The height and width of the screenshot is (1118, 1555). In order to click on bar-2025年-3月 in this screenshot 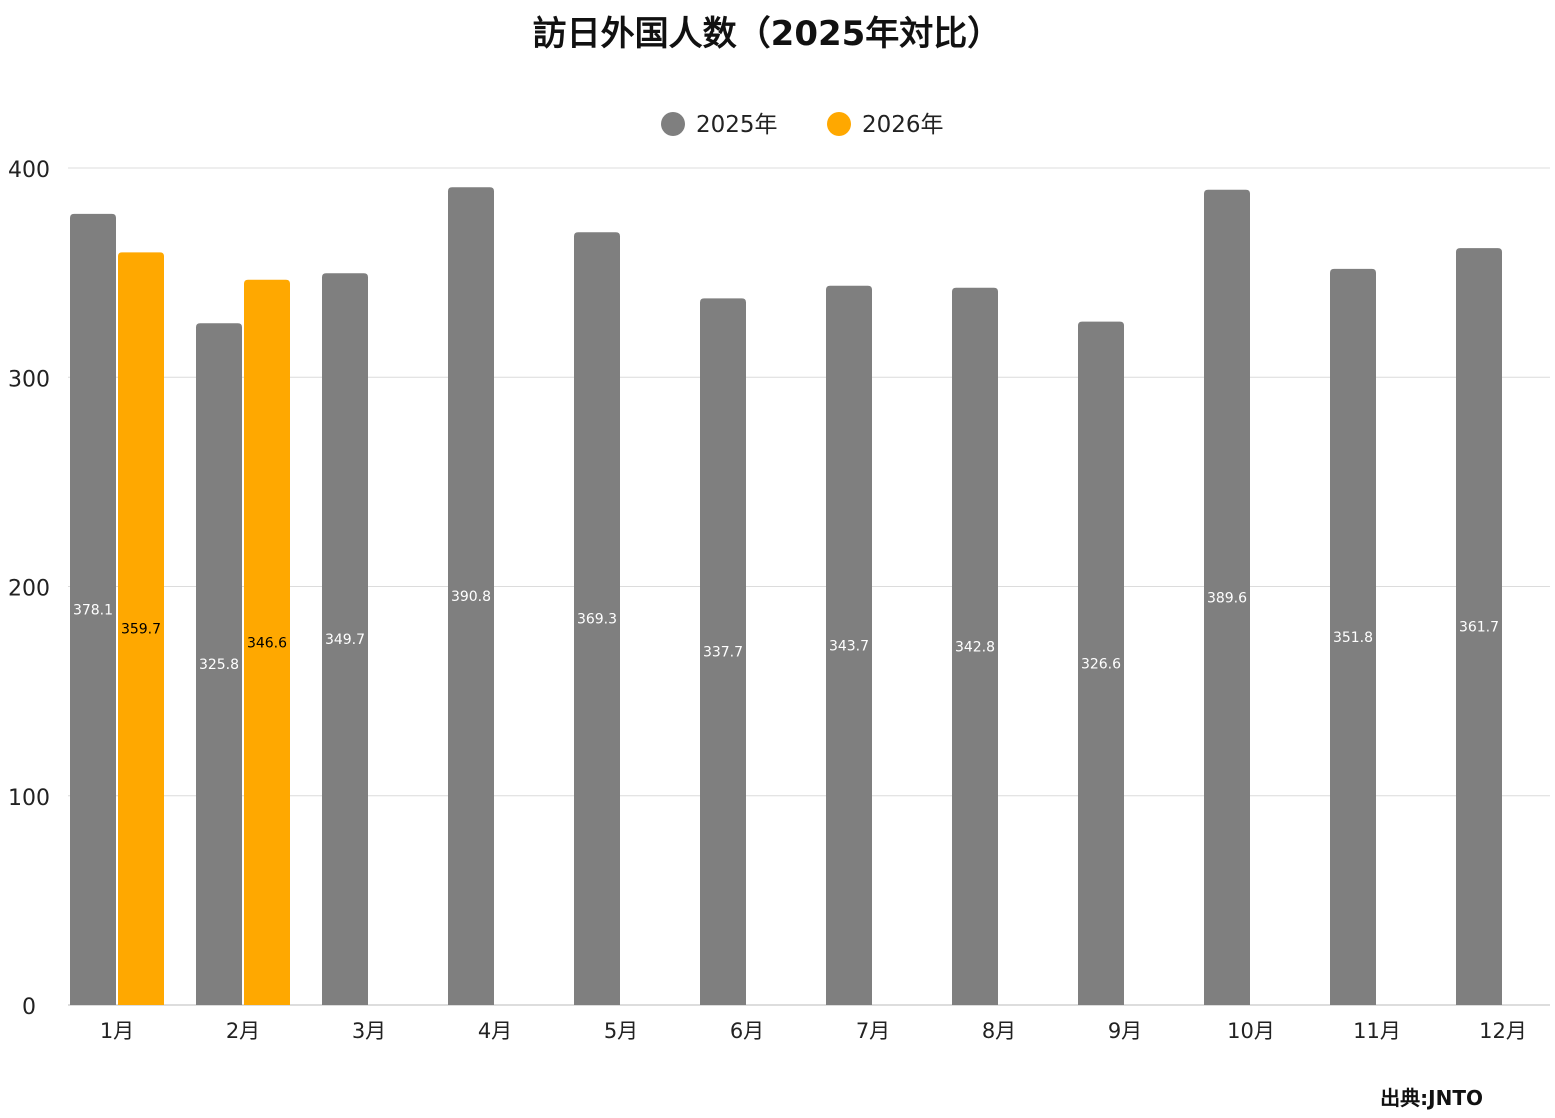, I will do `click(345, 639)`.